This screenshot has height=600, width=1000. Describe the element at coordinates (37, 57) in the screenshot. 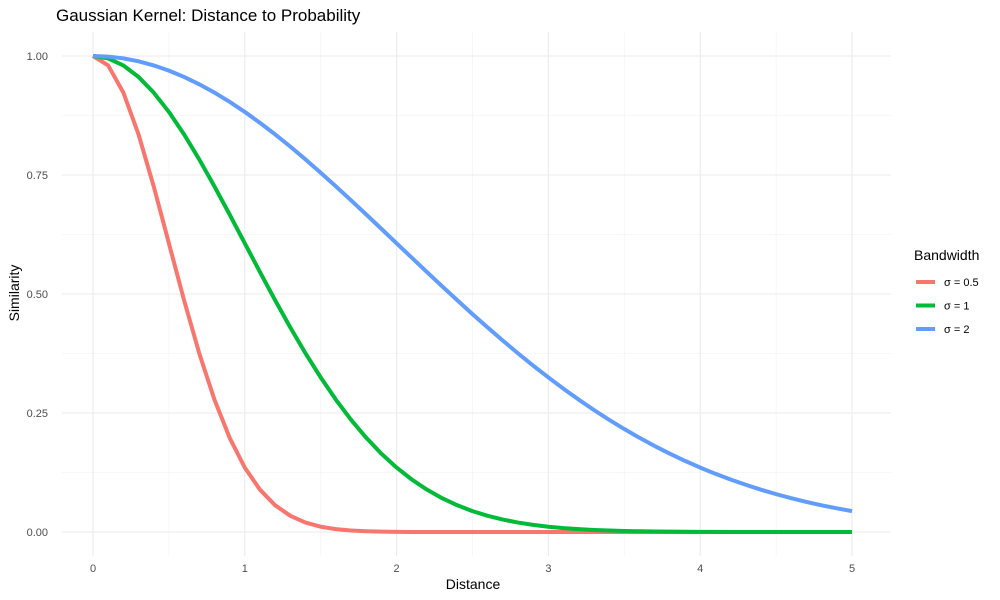

I see `y-tick-label: 1.00` at that location.